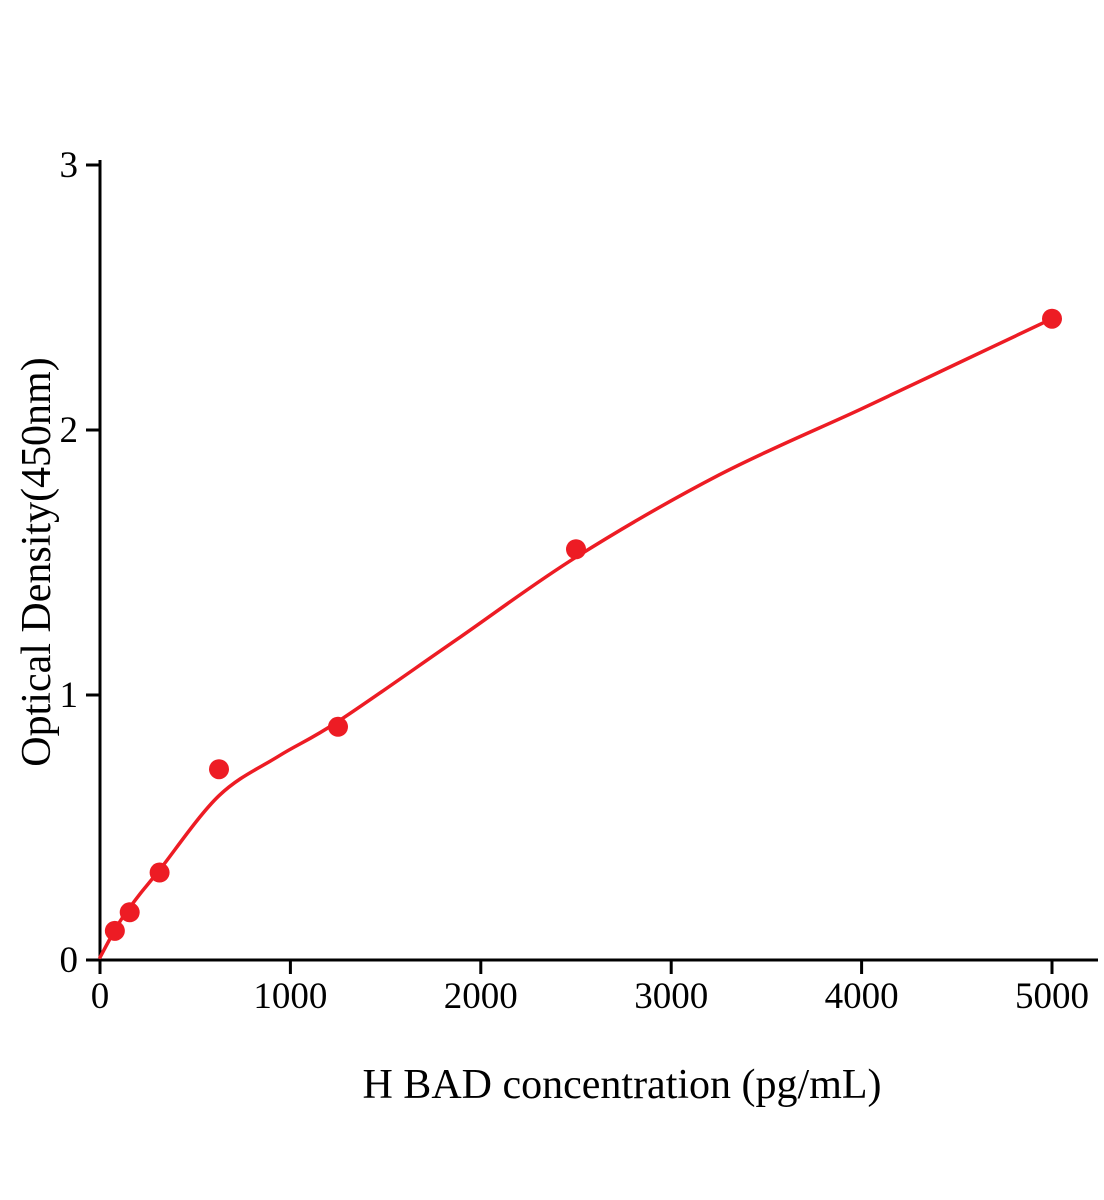 This screenshot has width=1104, height=1200. What do you see at coordinates (37, 561) in the screenshot?
I see `y-axis-title: Optical Density(450nm)` at bounding box center [37, 561].